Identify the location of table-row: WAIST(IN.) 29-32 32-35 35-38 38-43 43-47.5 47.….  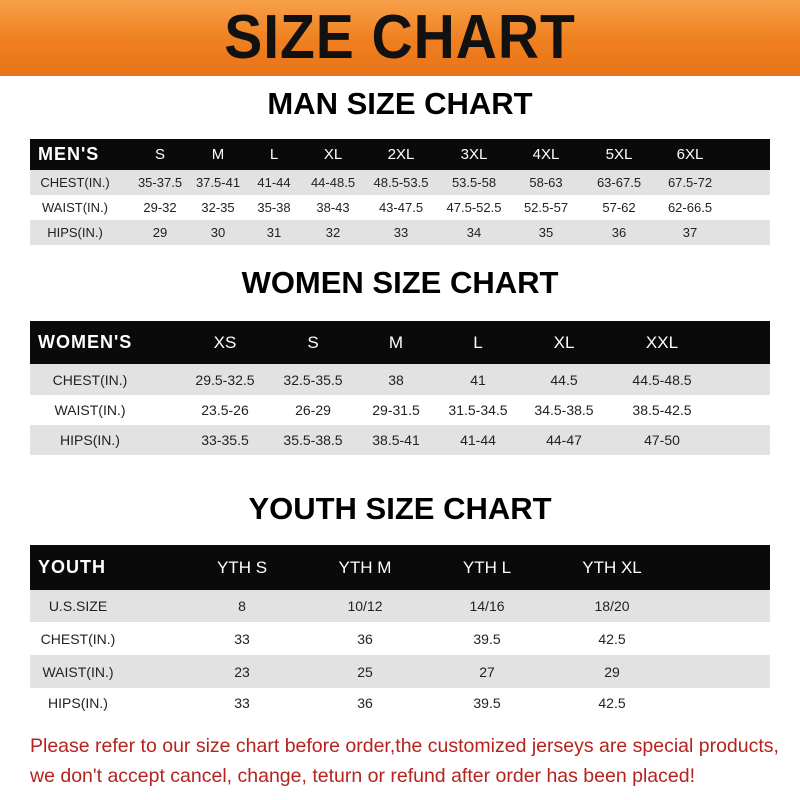
(400, 207).